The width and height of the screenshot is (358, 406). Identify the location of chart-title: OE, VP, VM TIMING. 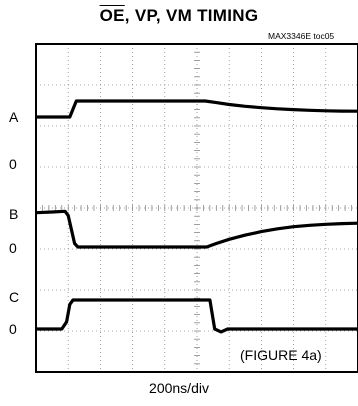
(179, 16).